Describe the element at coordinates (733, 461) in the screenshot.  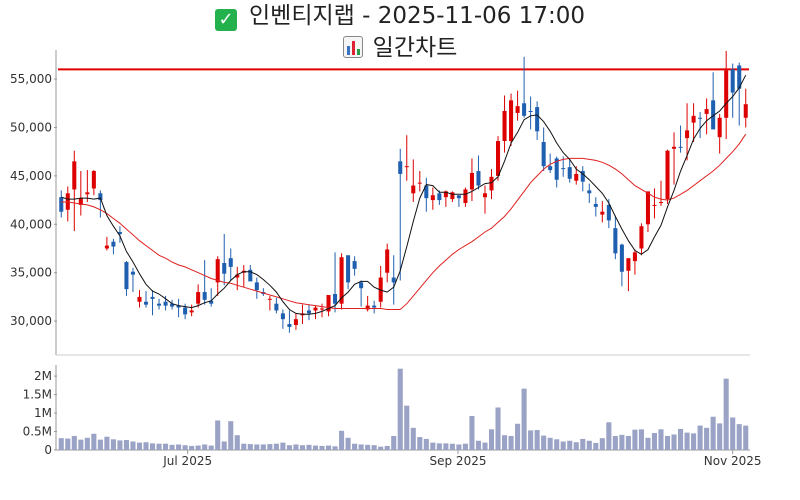
I see `date-tick-label: Nov 2025` at that location.